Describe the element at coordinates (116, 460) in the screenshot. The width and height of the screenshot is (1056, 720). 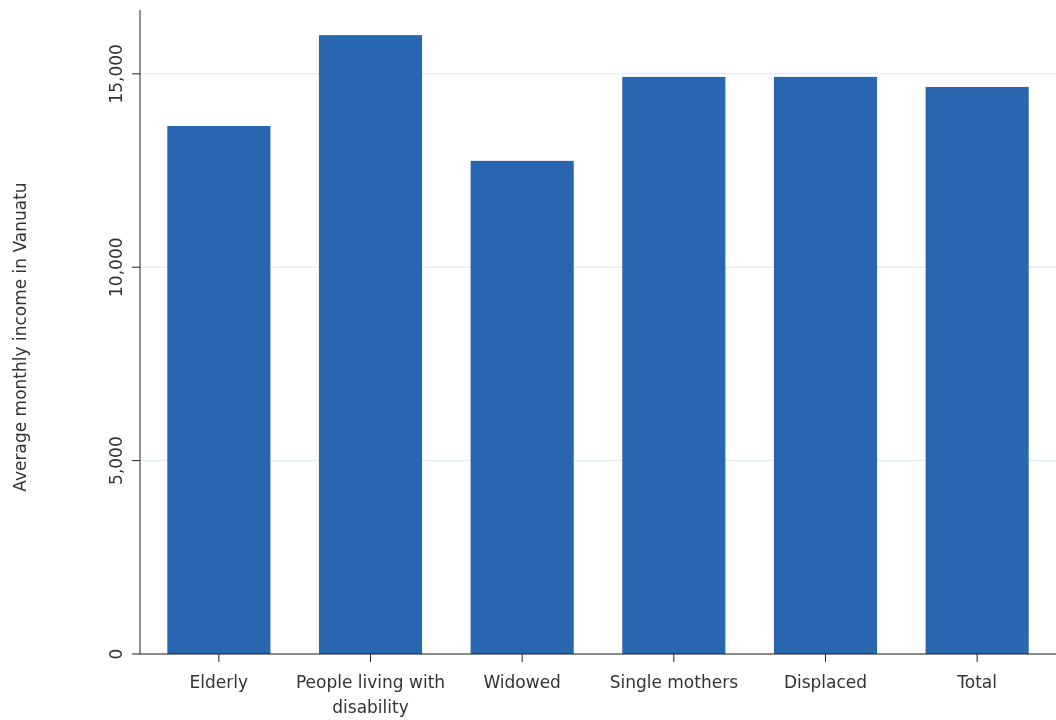
I see `y-tick-label: 5,000` at that location.